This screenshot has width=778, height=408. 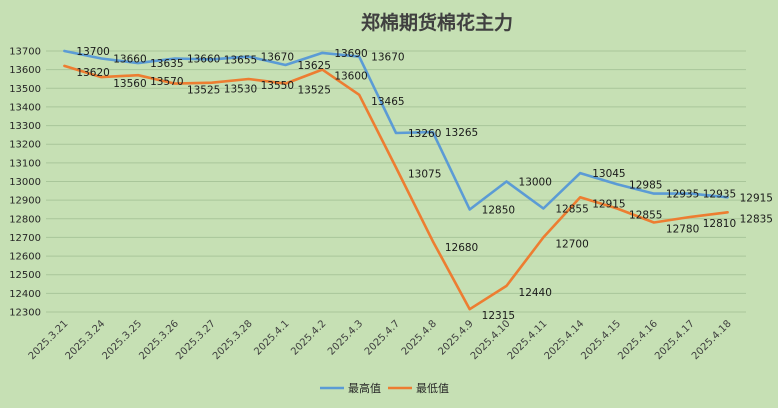 What do you see at coordinates (25, 219) in the screenshot?
I see `y-tick-label: 12800` at bounding box center [25, 219].